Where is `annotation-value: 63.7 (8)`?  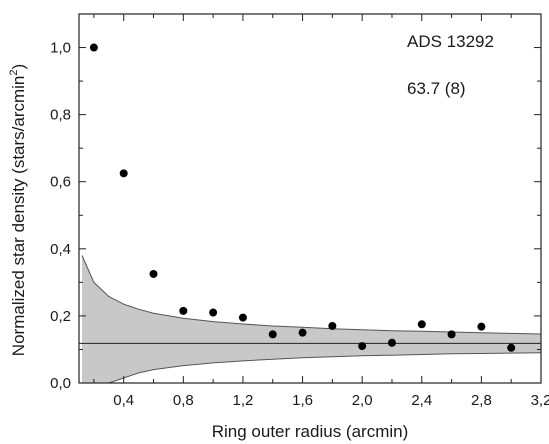 annotation-value: 63.7 (8) is located at coordinates (436, 88).